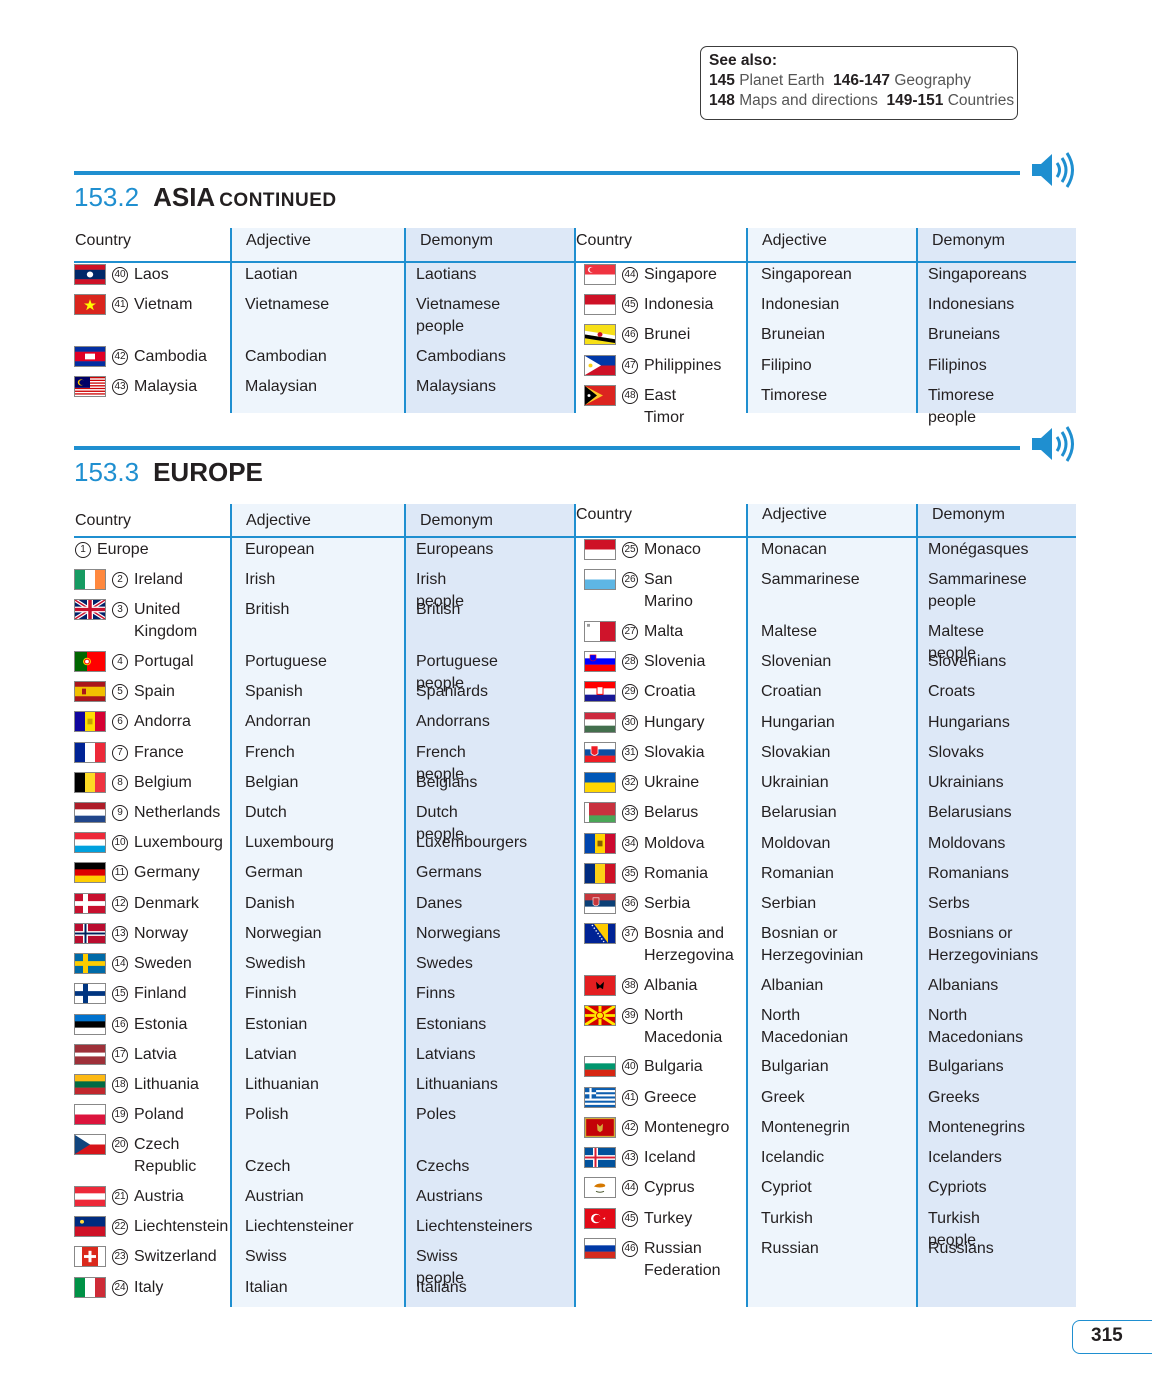  Describe the element at coordinates (120, 934) in the screenshot. I see `item-number-badge: 13` at that location.